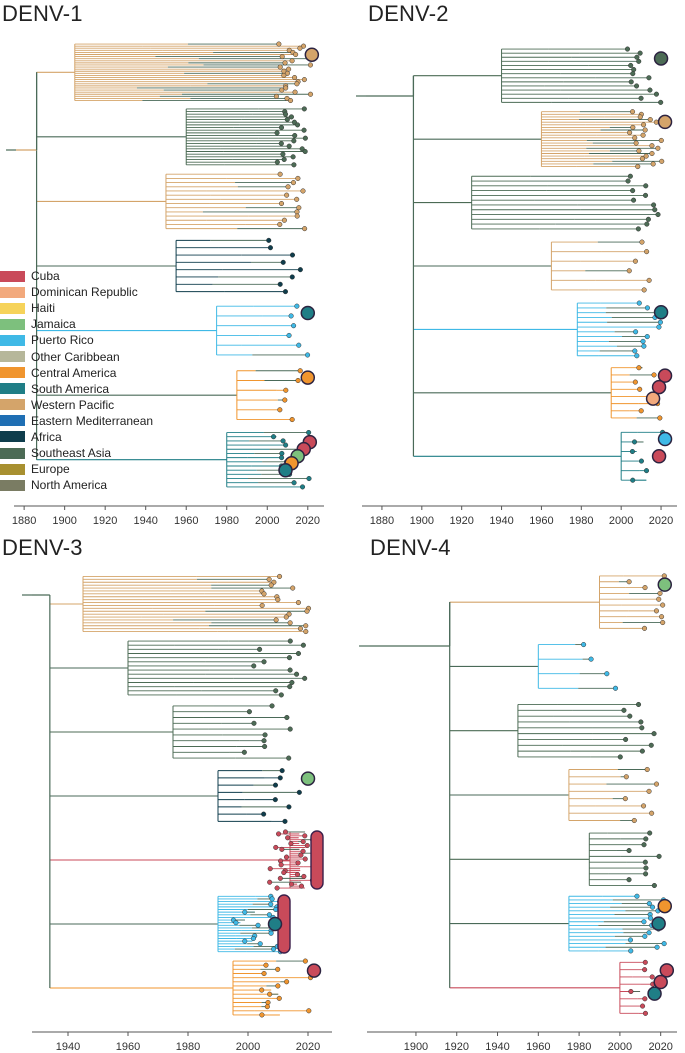 This screenshot has height=1053, width=685. I want to click on legend-item: South America, so click(76, 389).